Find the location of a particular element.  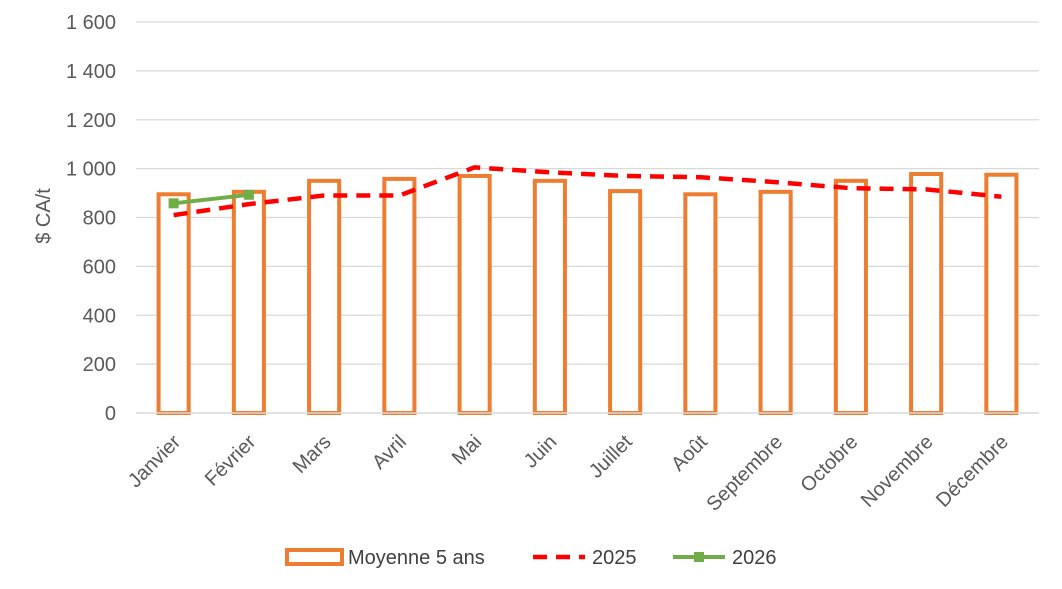

x-tick-label: Décembre is located at coordinates (972, 471).